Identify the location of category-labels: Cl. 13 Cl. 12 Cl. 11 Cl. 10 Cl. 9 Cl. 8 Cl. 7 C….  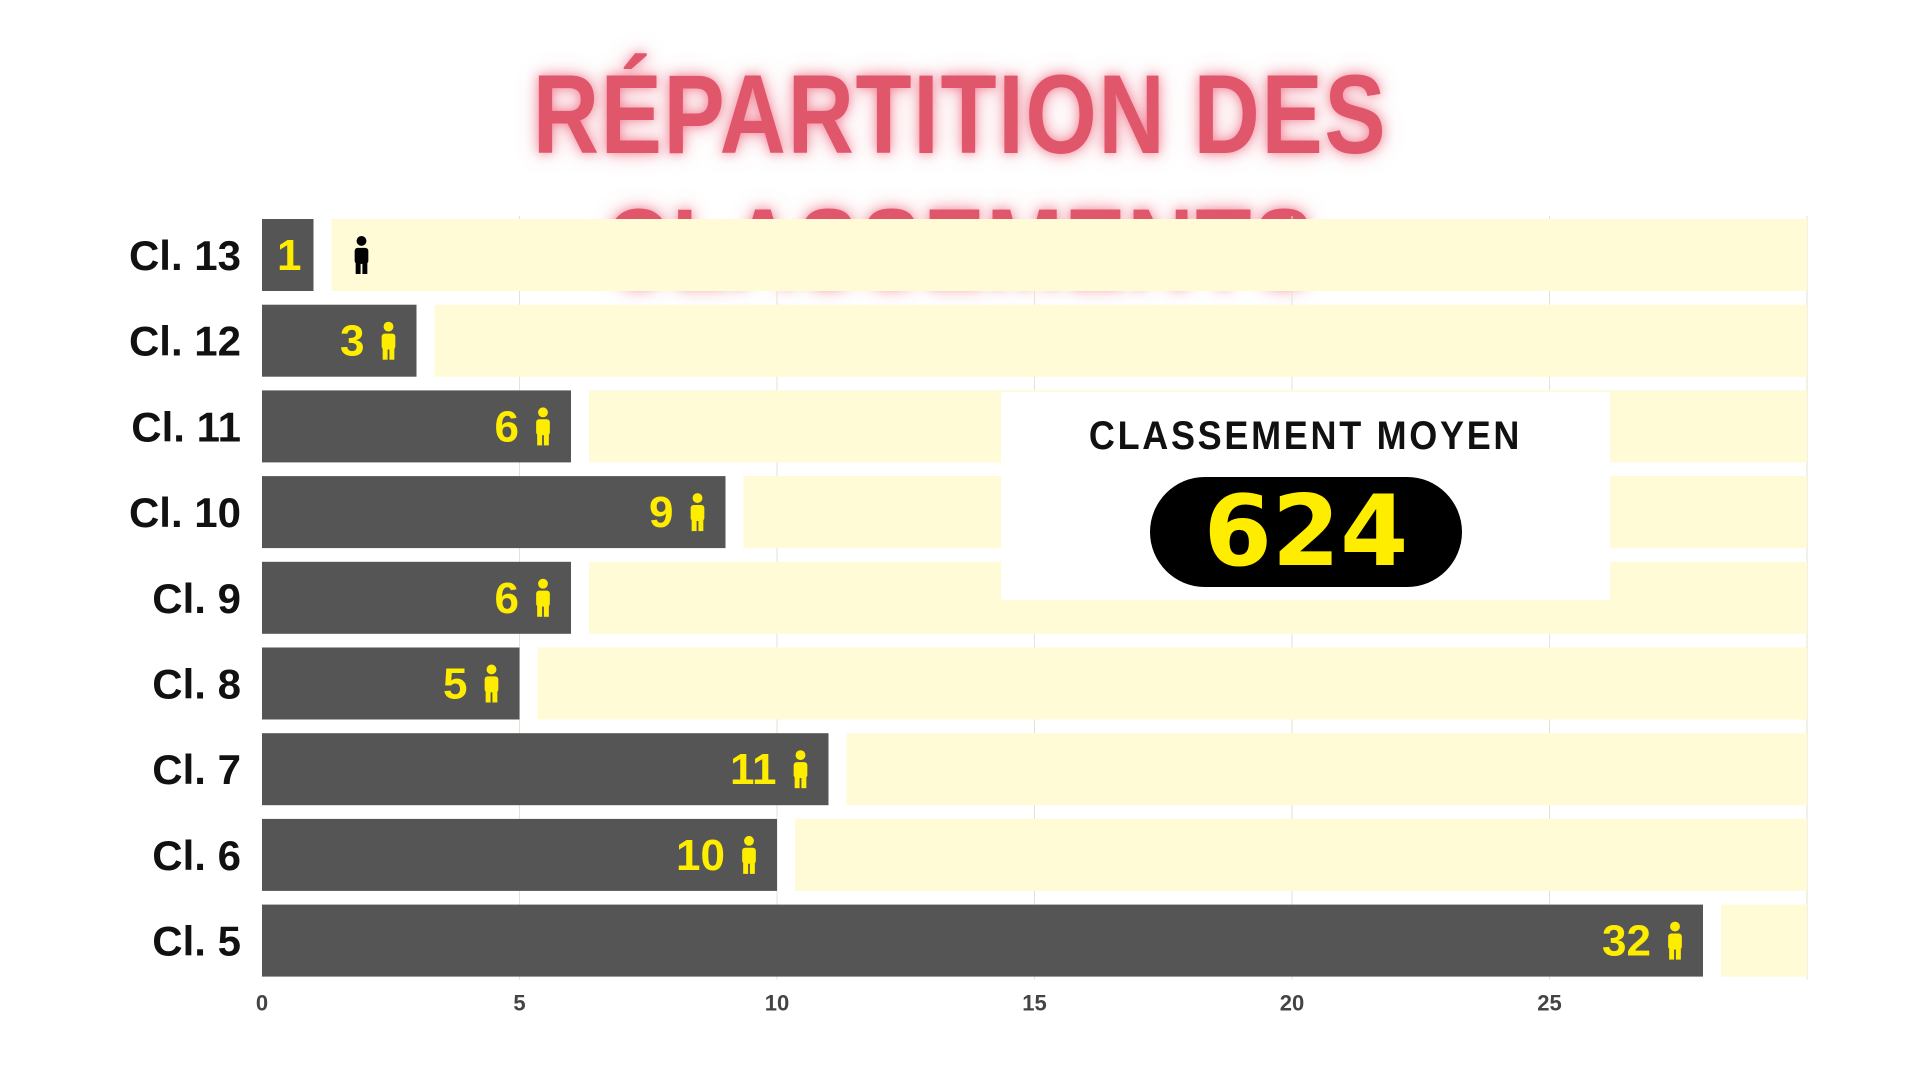
(185, 598).